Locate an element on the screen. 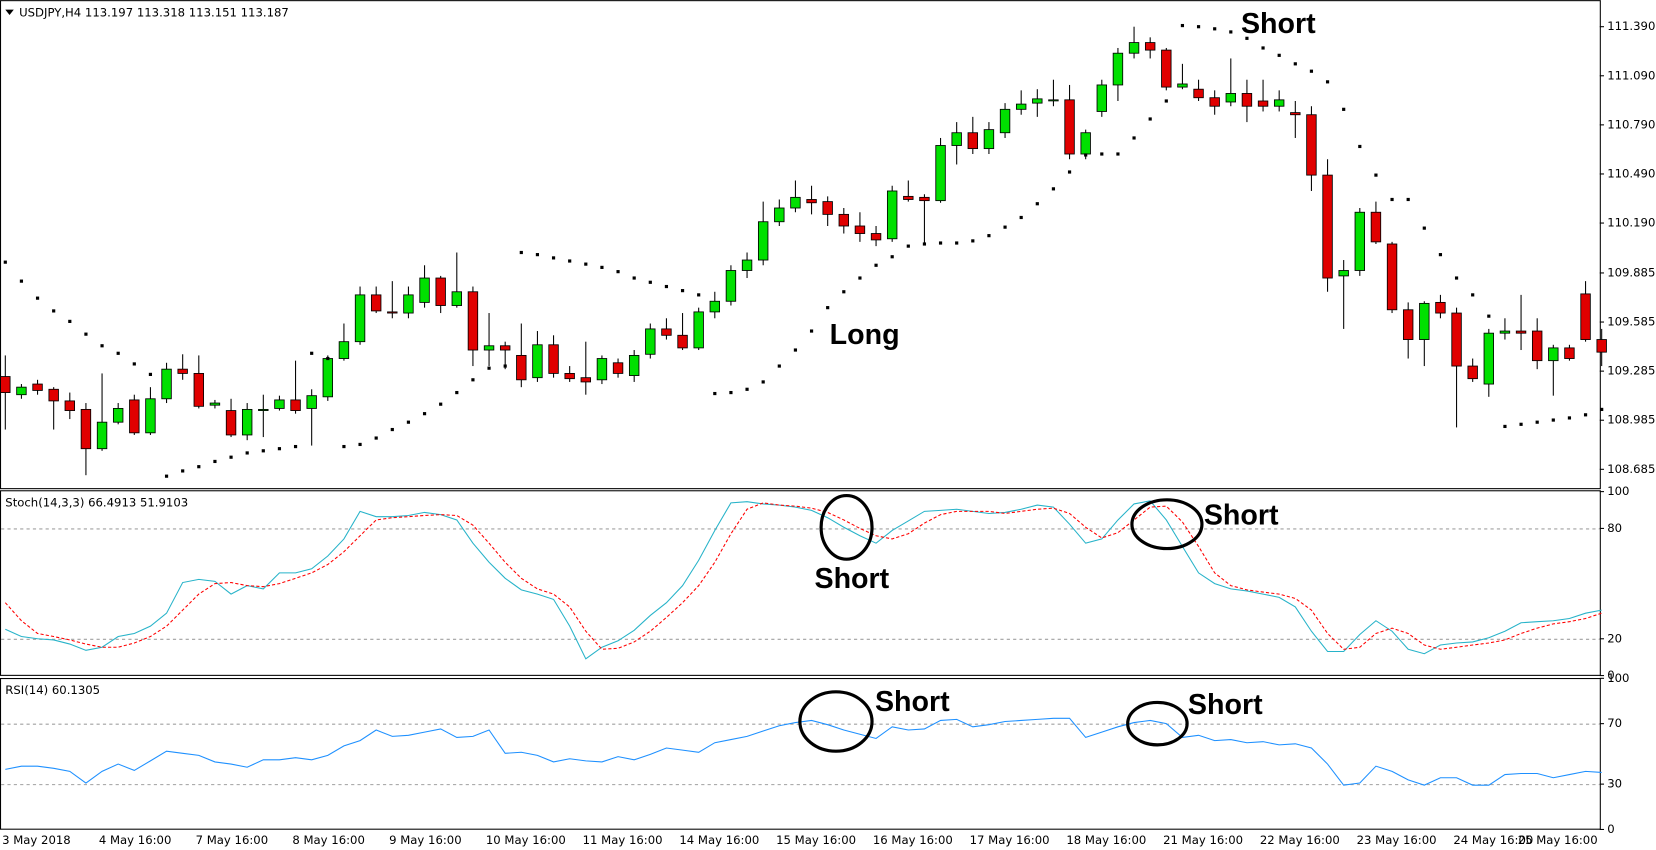 Image resolution: width=1656 pixels, height=850 pixels. x-tick-label: 8 May 16:00 is located at coordinates (328, 840).